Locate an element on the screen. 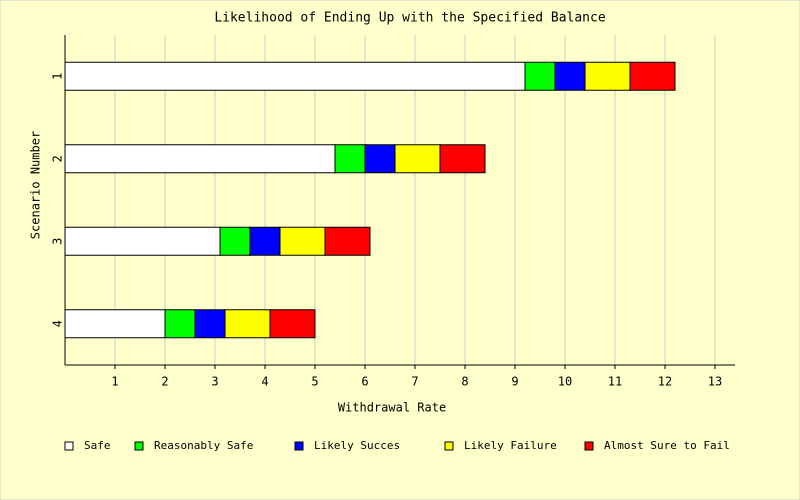 The height and width of the screenshot is (500, 800). y-tick-label: 1 is located at coordinates (58, 76).